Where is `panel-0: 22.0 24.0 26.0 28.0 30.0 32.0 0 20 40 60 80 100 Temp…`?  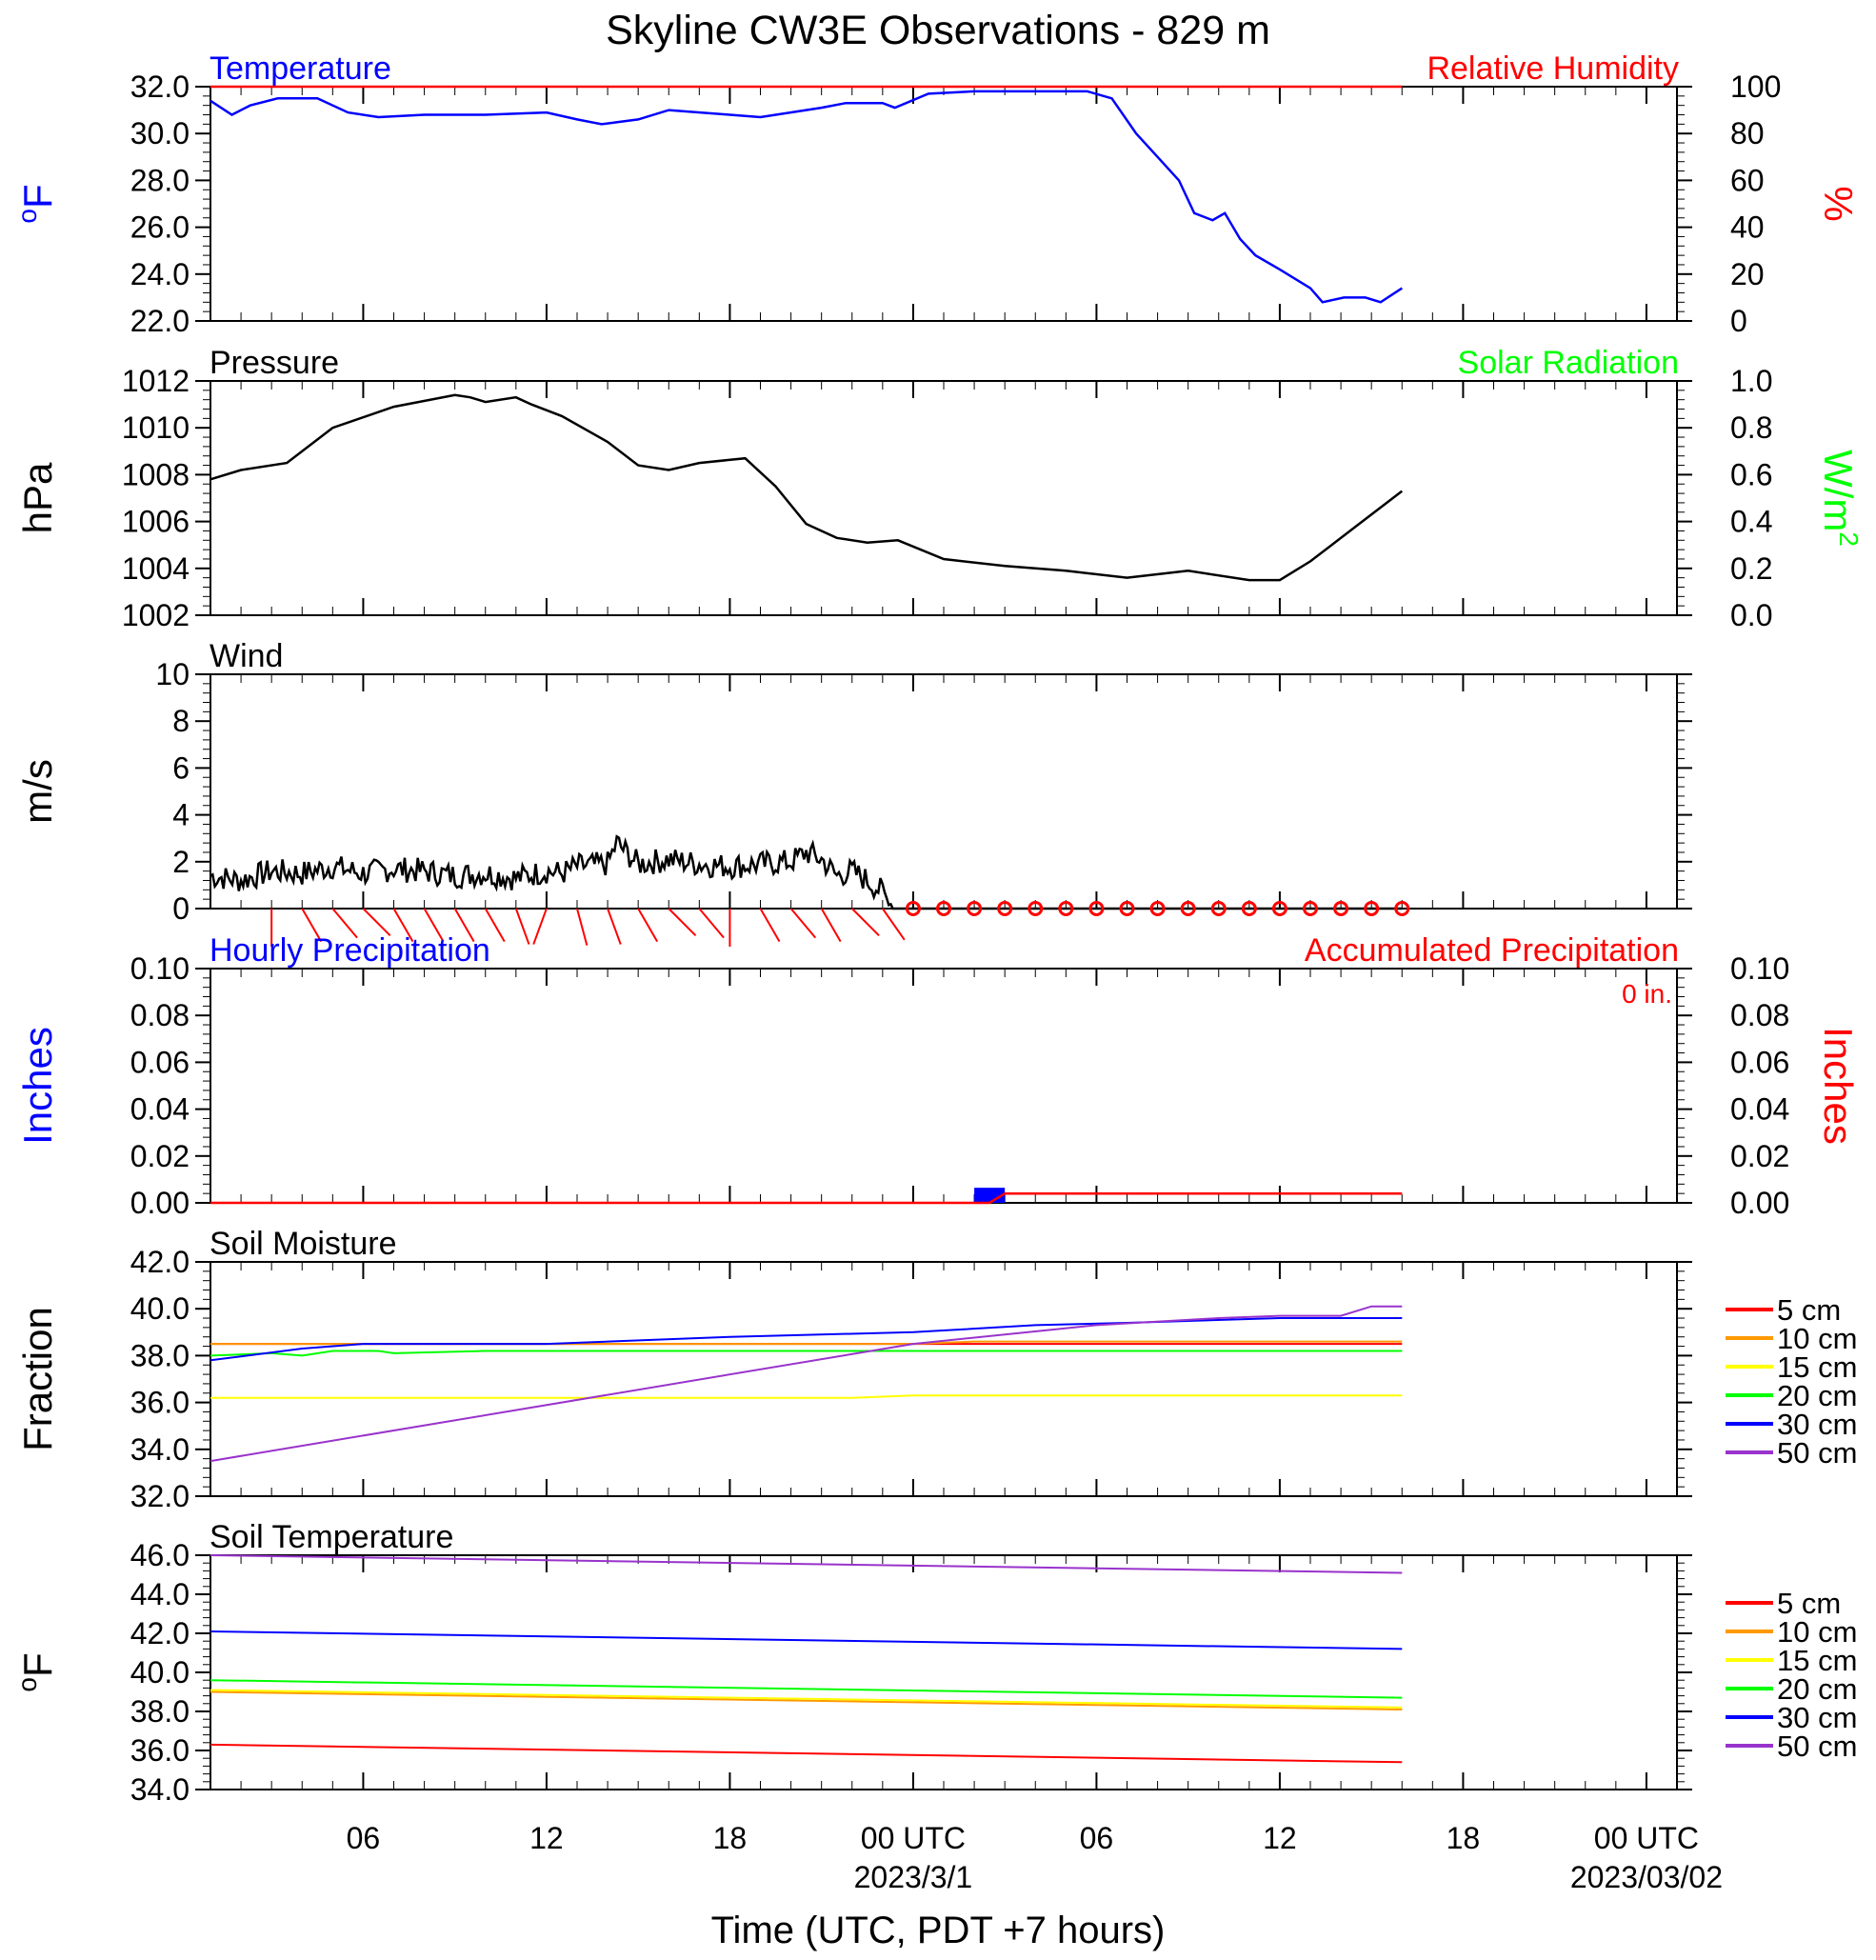 panel-0: 22.0 24.0 26.0 28.0 30.0 32.0 0 20 40 60 80 100 Temp… is located at coordinates (936, 194).